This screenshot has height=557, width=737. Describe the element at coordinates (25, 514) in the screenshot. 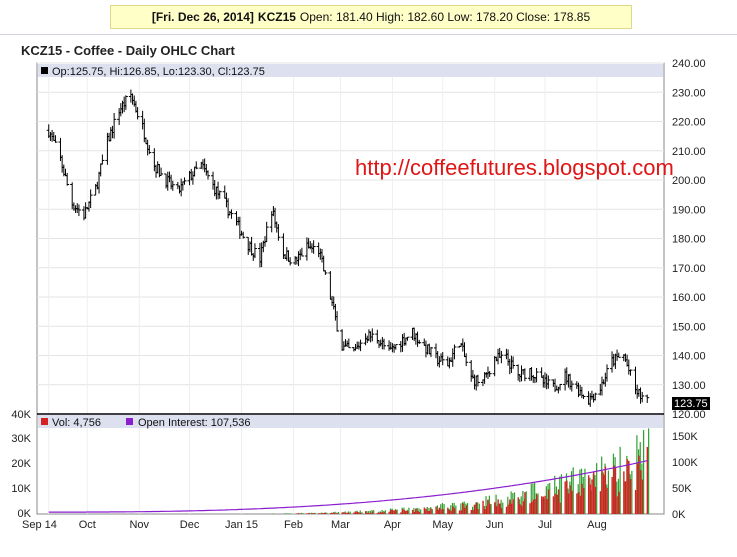

I see `volume-axis-tick-label: 0K` at that location.